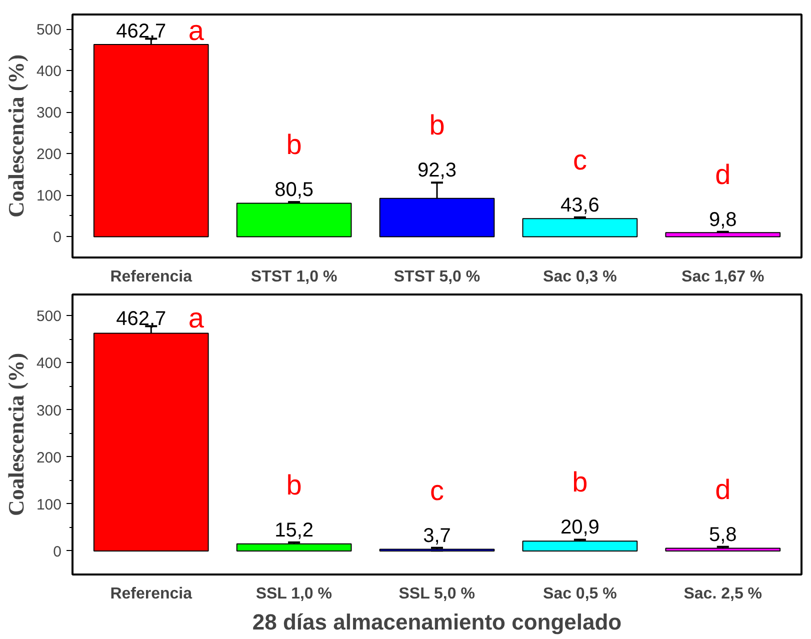 The height and width of the screenshot is (639, 811). What do you see at coordinates (580, 594) in the screenshot?
I see `x-tick-label: Sac 0,5 %` at bounding box center [580, 594].